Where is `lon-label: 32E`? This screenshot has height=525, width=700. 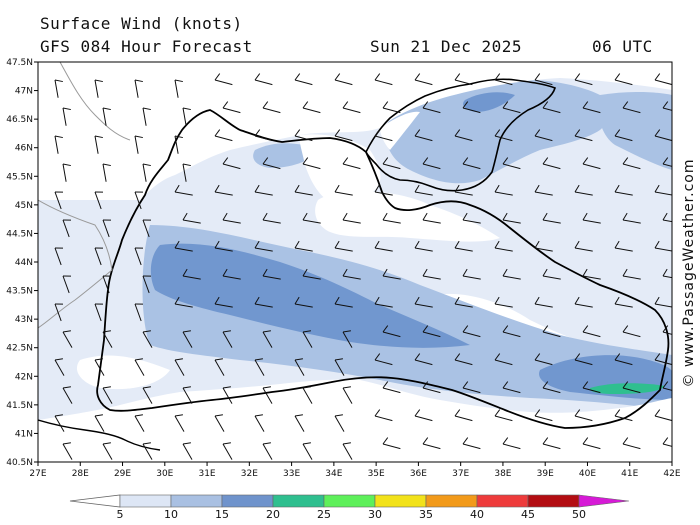 lon-label: 32E is located at coordinates (249, 474).